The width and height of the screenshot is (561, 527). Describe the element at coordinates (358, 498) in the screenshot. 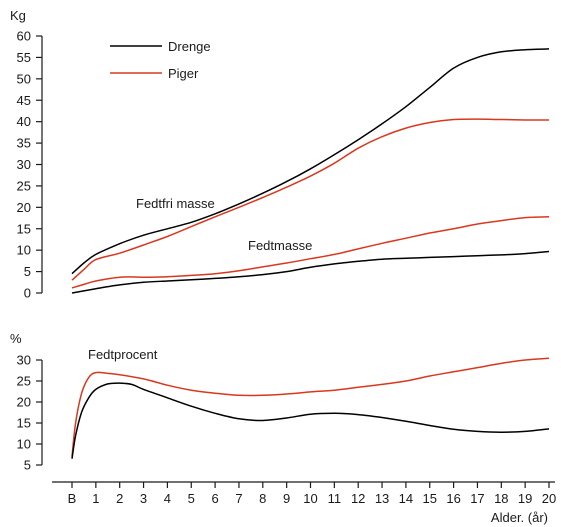

I see `x-tick-label: 12` at that location.